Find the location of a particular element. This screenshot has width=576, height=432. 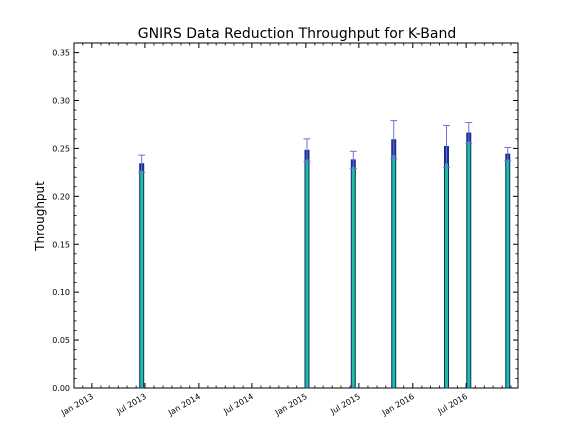

y-tick-label: 0.25 is located at coordinates (61, 148).